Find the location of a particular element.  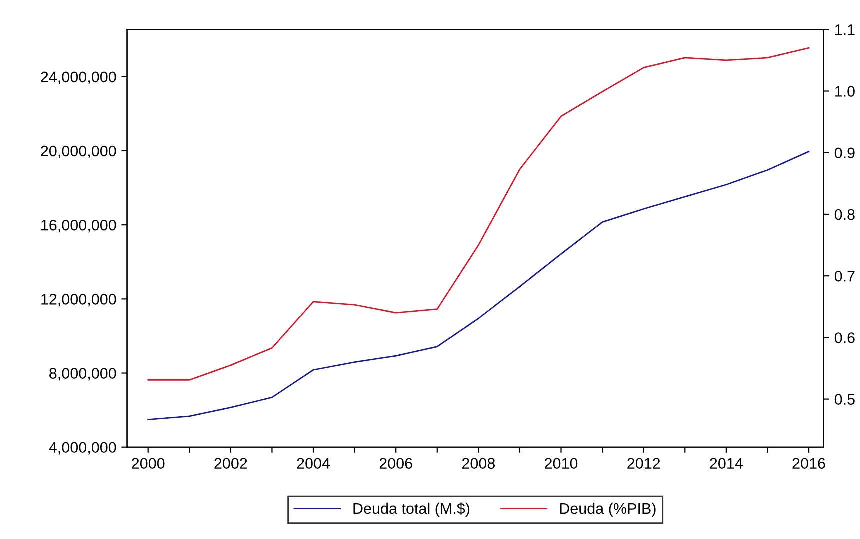

x-tick-label: 2016 is located at coordinates (809, 464).